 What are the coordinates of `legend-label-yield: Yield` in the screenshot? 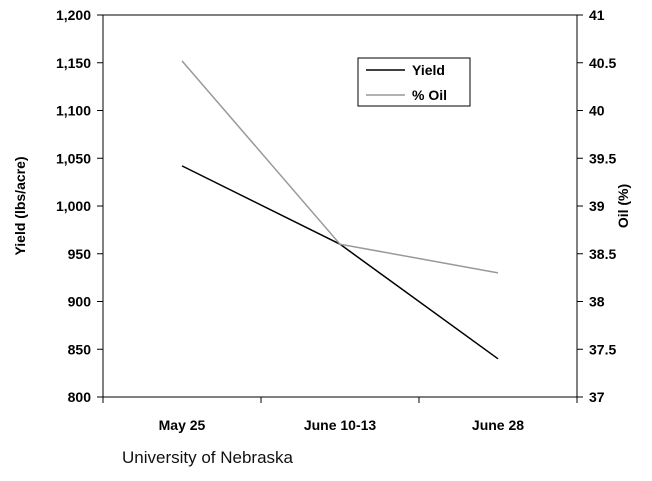 It's located at (428, 70).